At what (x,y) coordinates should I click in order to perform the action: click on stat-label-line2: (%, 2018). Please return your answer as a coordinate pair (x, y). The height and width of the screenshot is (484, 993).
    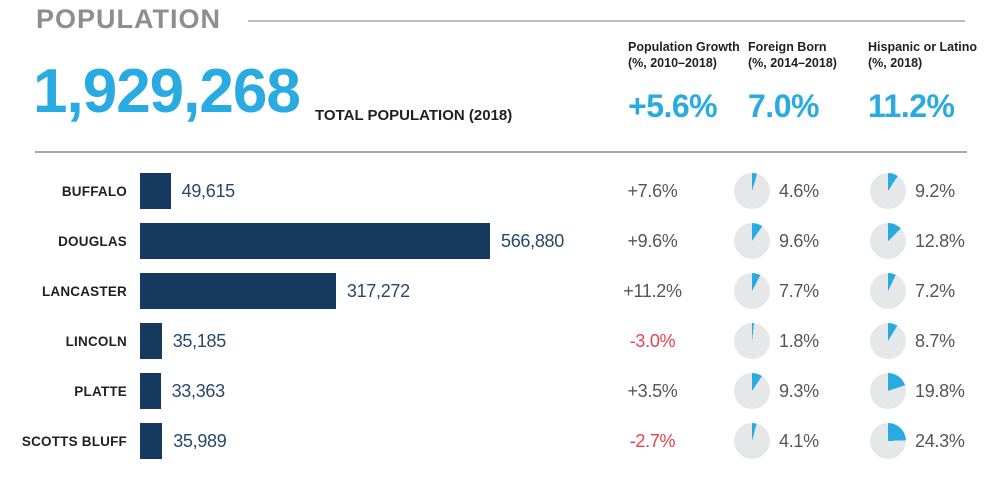
    Looking at the image, I should click on (895, 63).